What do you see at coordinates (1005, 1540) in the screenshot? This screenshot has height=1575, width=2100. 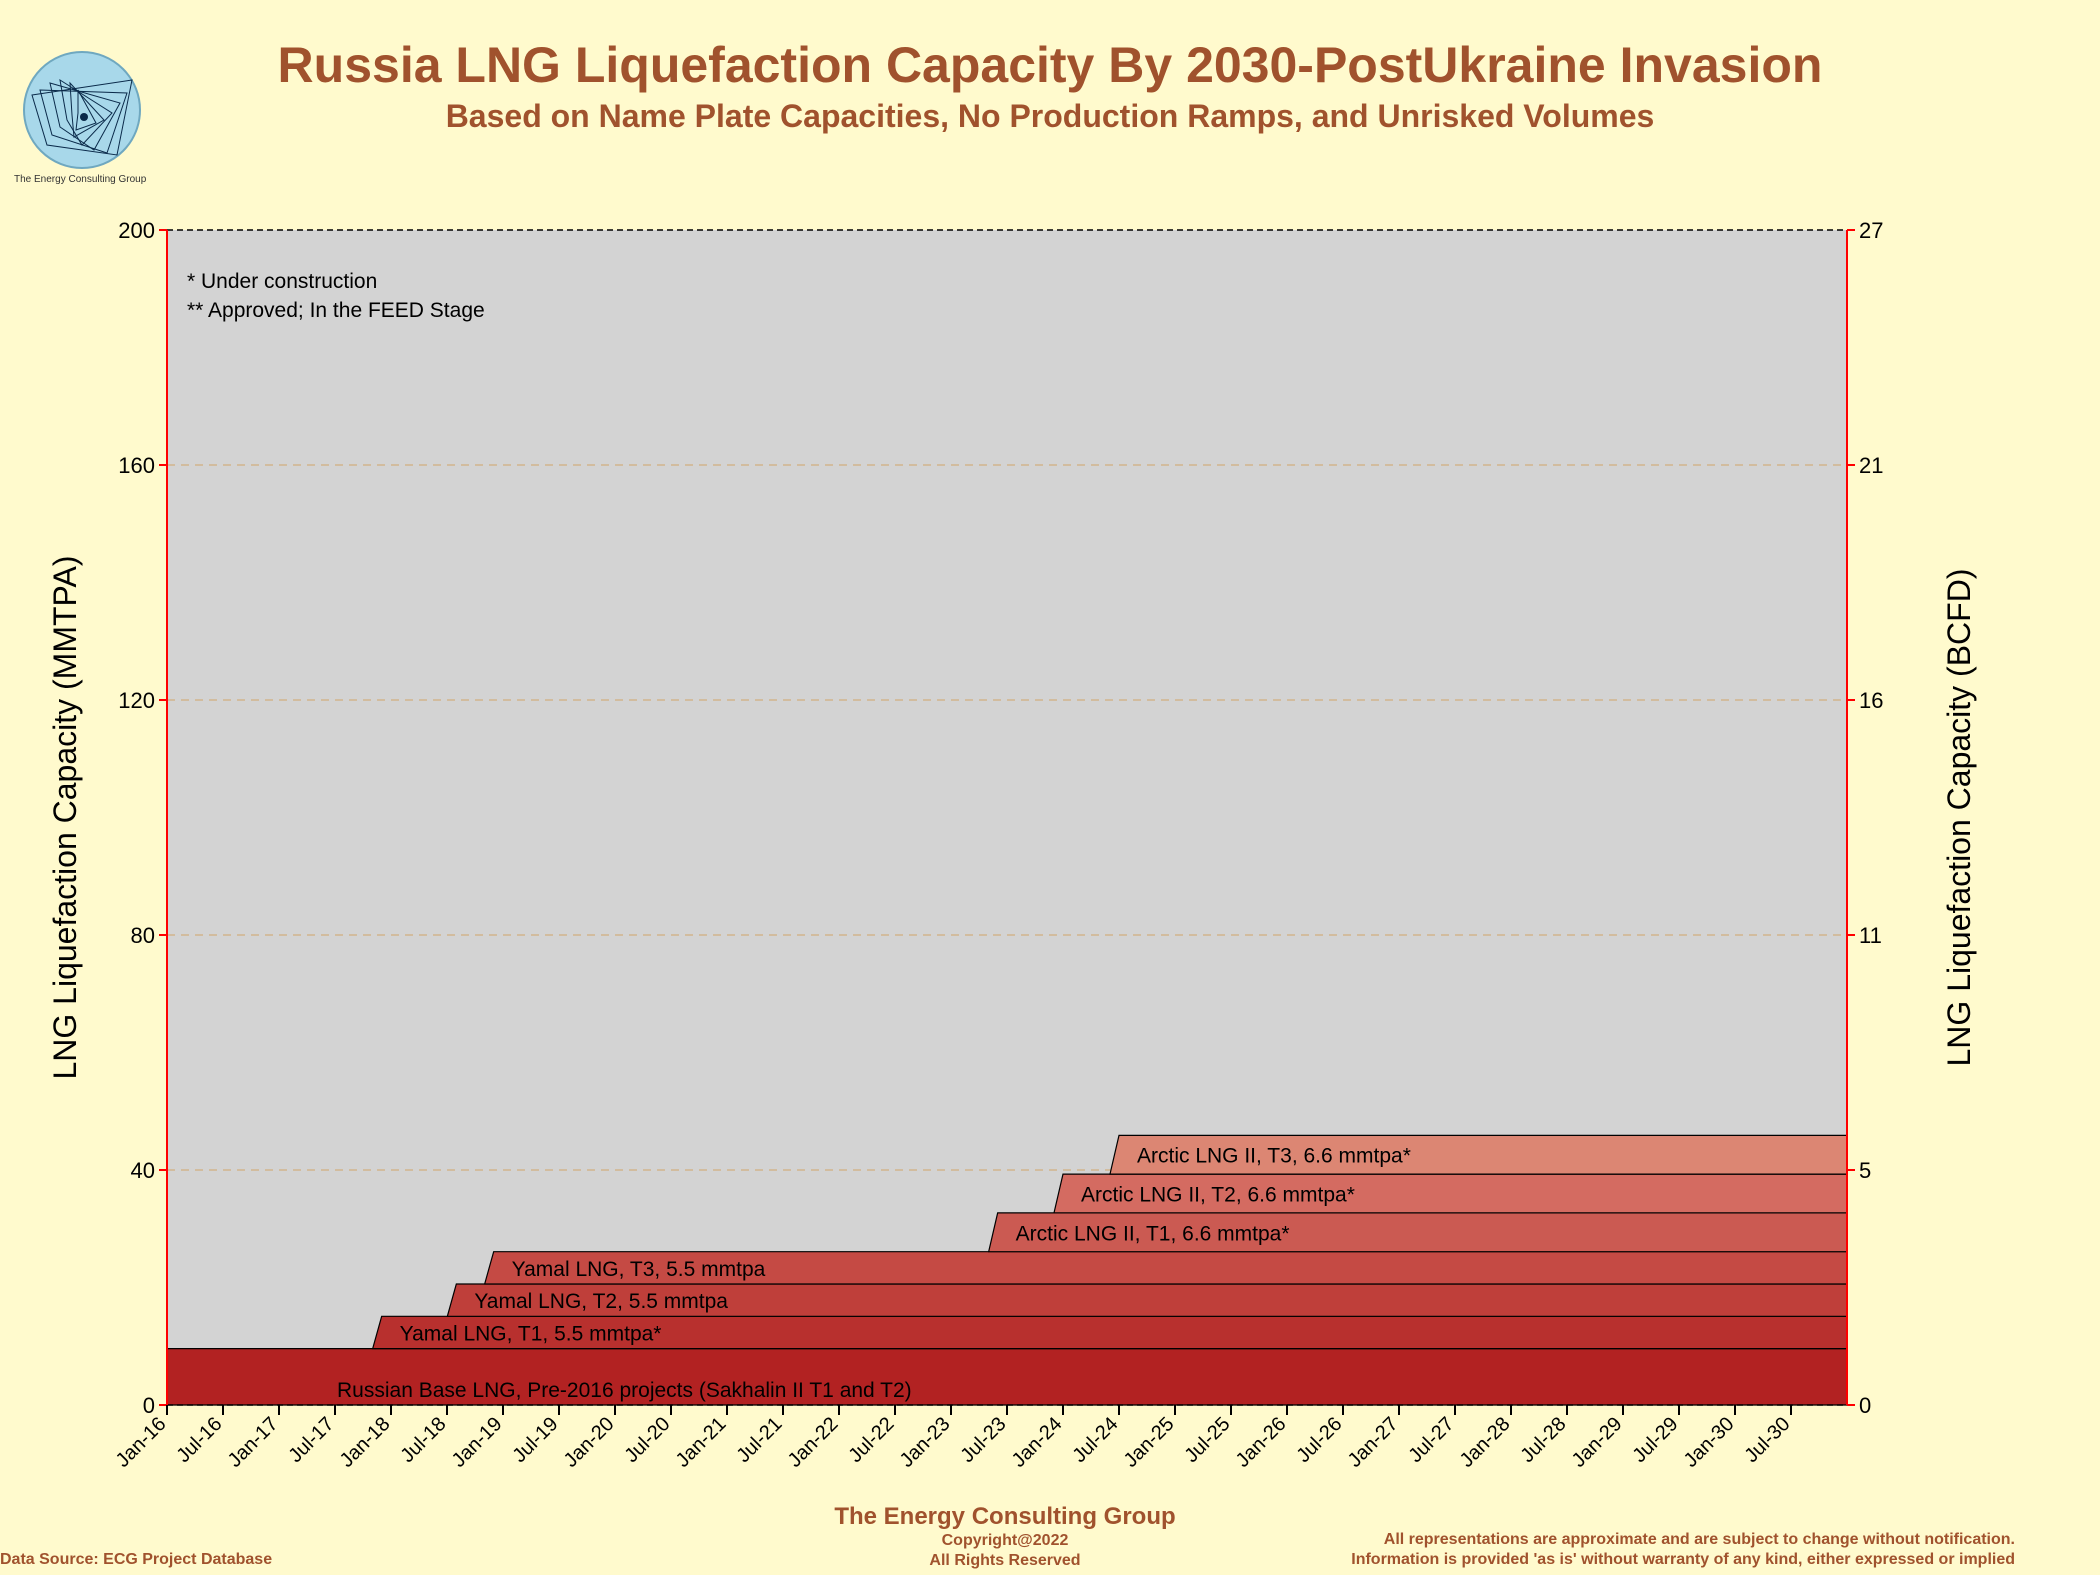 I see `footer-copyright: Copyright@2022` at bounding box center [1005, 1540].